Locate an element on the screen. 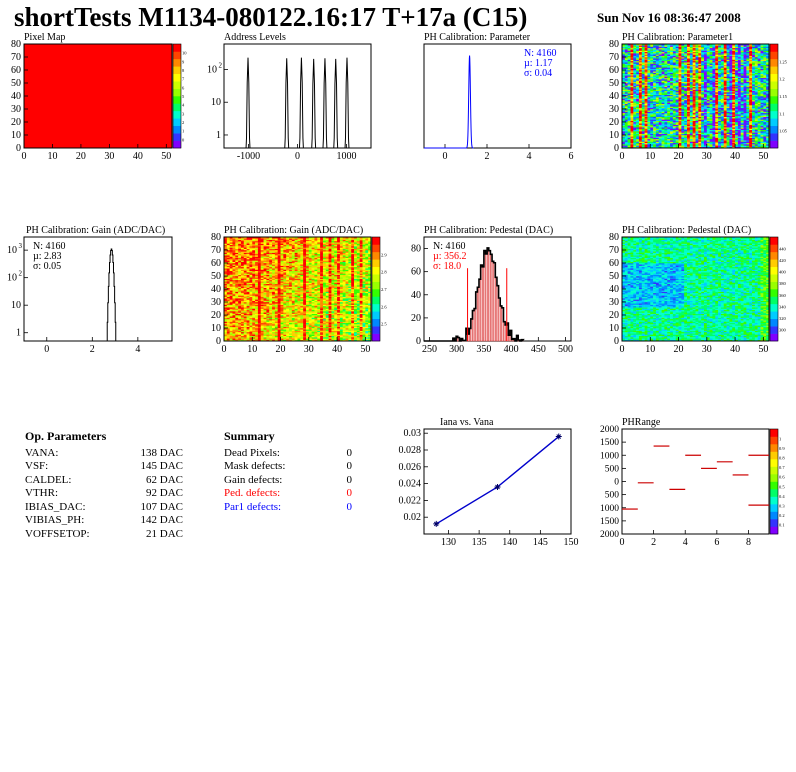 The height and width of the screenshot is (772, 796). chart-title: PH Calibration: Gain (ADC/DAC) is located at coordinates (293, 230).